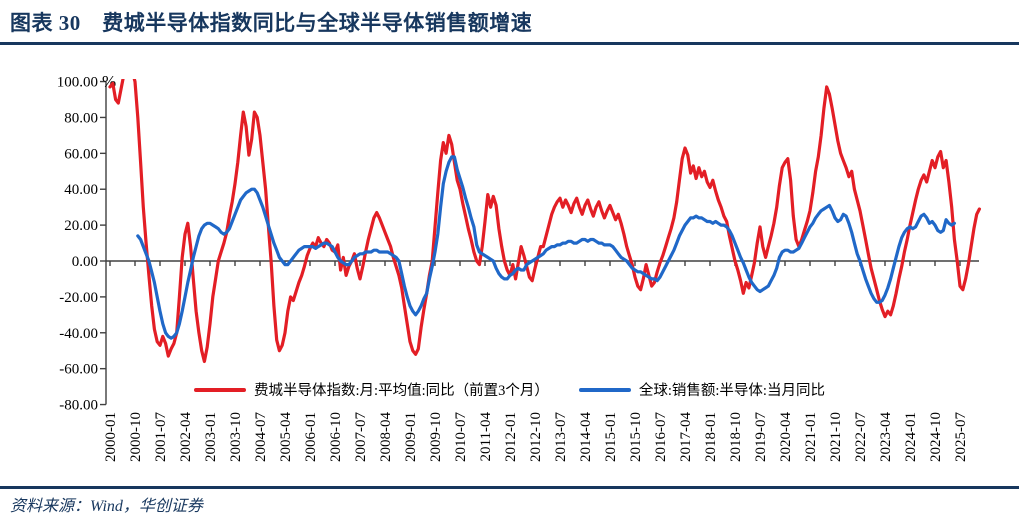  Describe the element at coordinates (161, 437) in the screenshot. I see `x-tick-label: 2001-07` at that location.